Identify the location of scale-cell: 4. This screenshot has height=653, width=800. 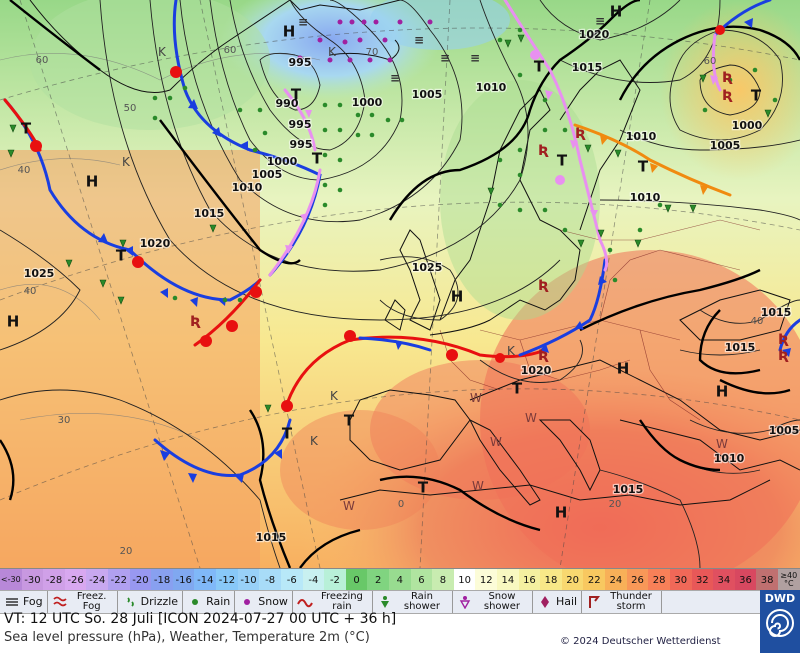
(399, 580).